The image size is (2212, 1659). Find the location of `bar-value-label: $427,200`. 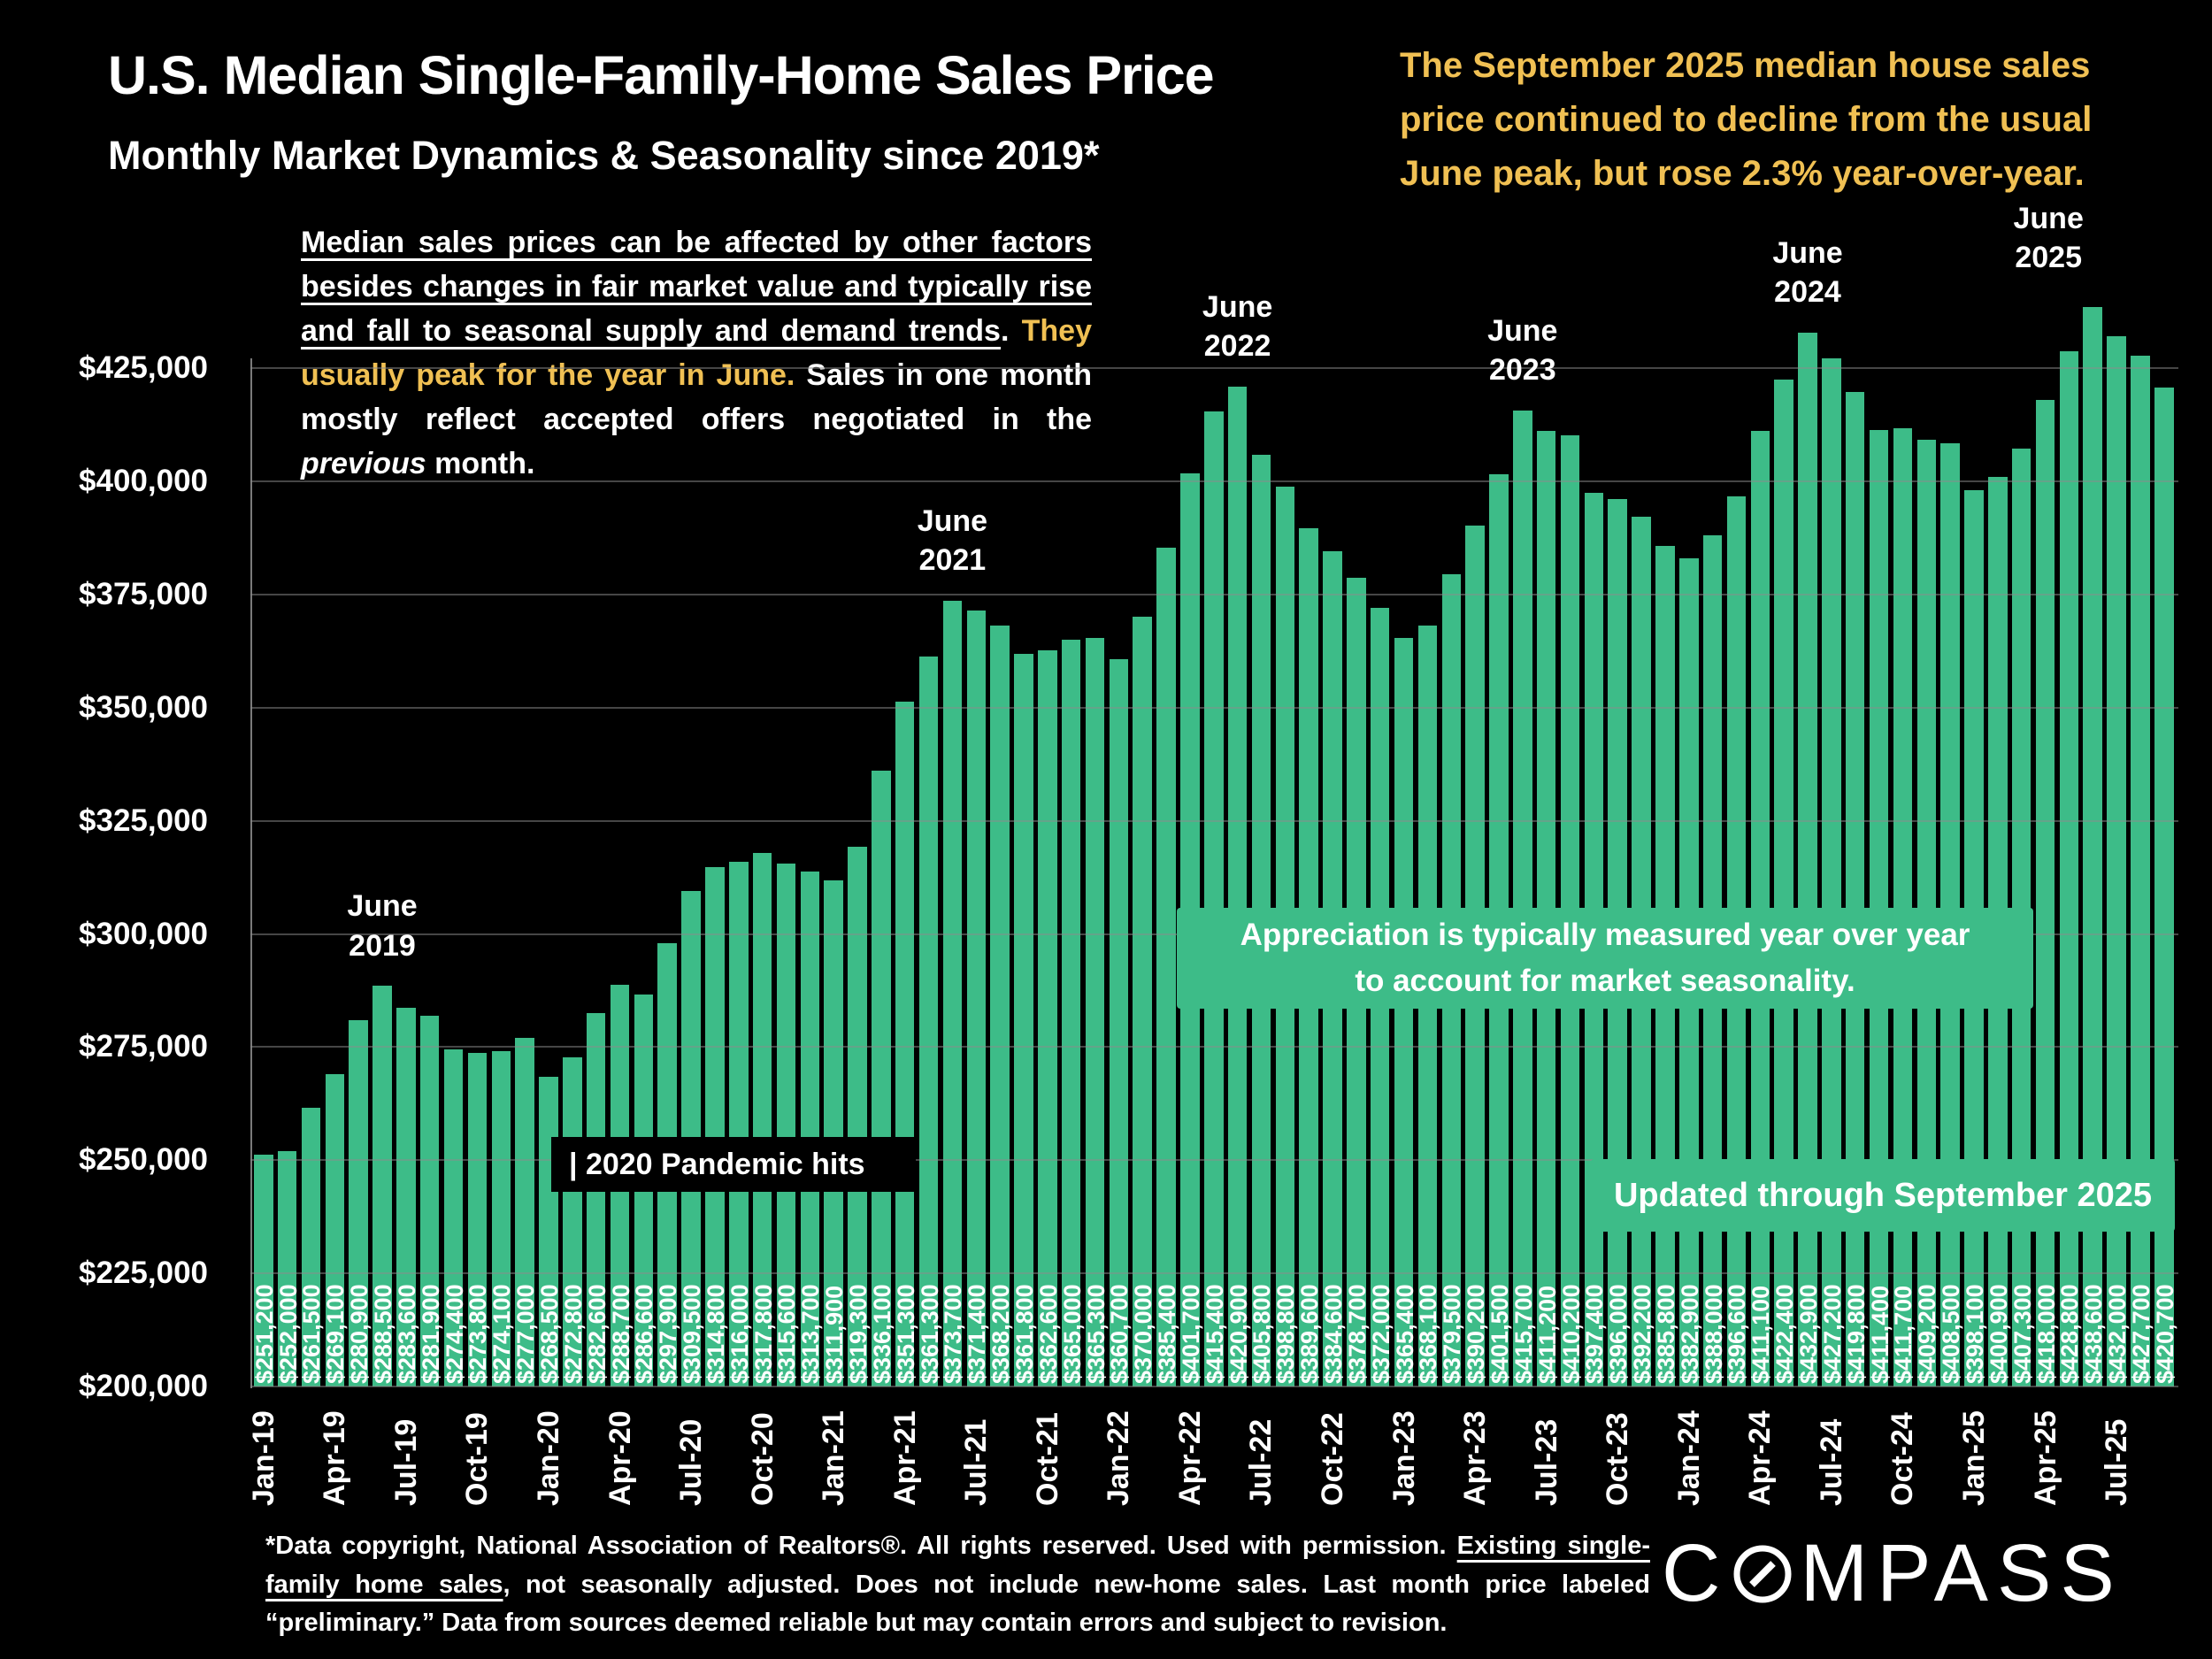

bar-value-label: $427,200 is located at coordinates (1832, 1334).